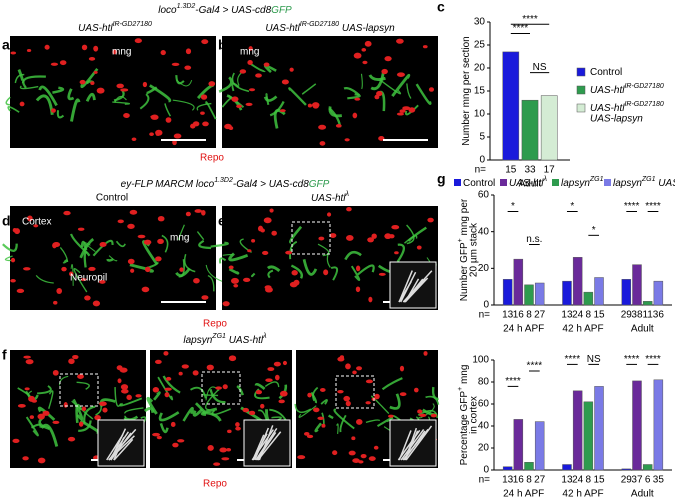 This screenshot has width=675, height=499. What do you see at coordinates (282, 28) in the screenshot?
I see `panel-b-label-part: UAS-htl` at bounding box center [282, 28].